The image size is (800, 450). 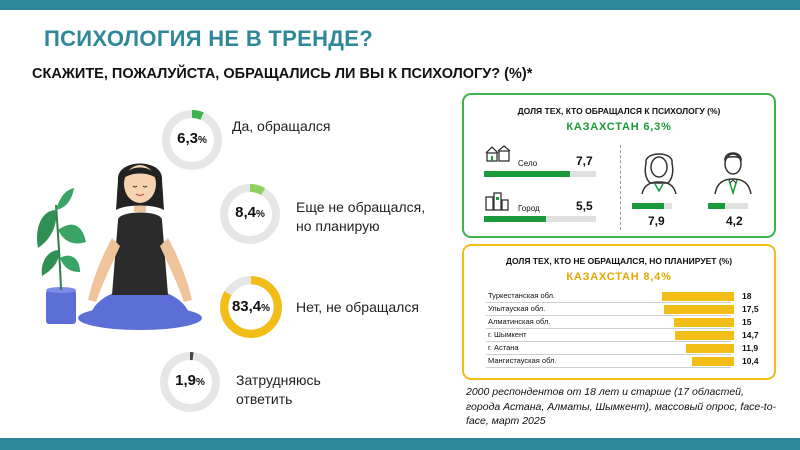 I want to click on donut-unsure-value: 1,9, so click(x=185, y=380).